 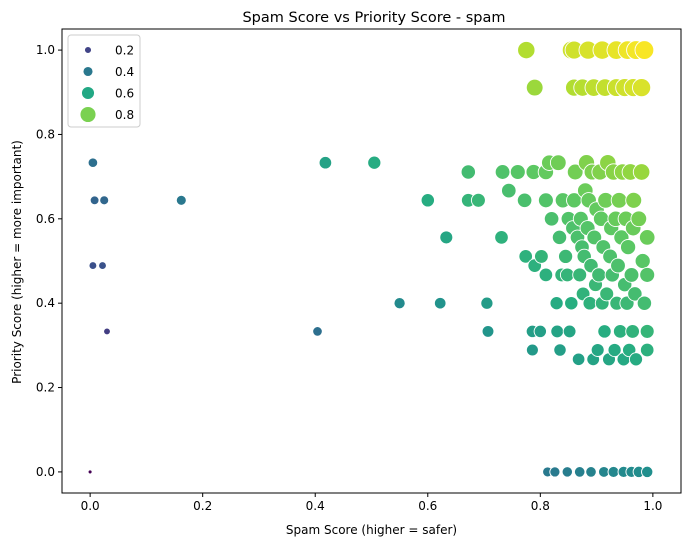 What do you see at coordinates (540, 506) in the screenshot?
I see `x-tick-label: 0.8` at bounding box center [540, 506].